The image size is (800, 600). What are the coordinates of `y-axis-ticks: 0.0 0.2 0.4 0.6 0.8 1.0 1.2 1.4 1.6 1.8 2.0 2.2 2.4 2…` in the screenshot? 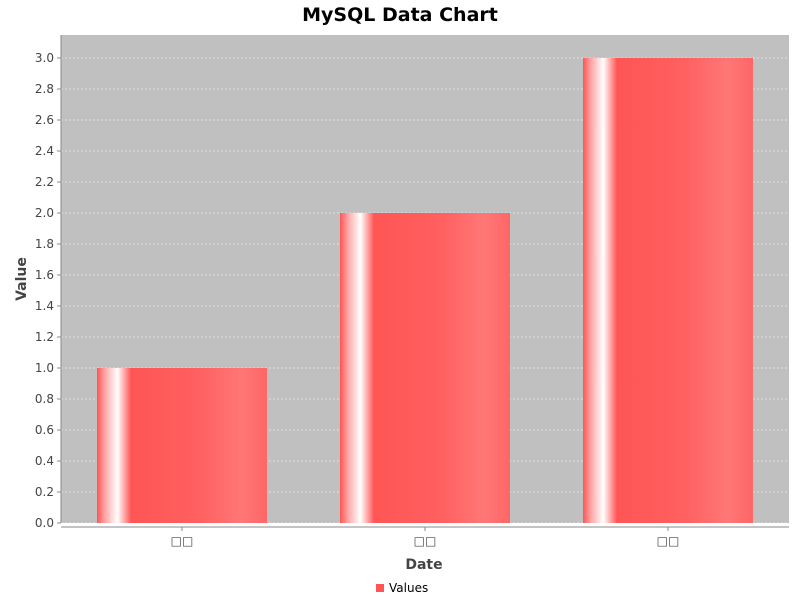 It's located at (48, 290).